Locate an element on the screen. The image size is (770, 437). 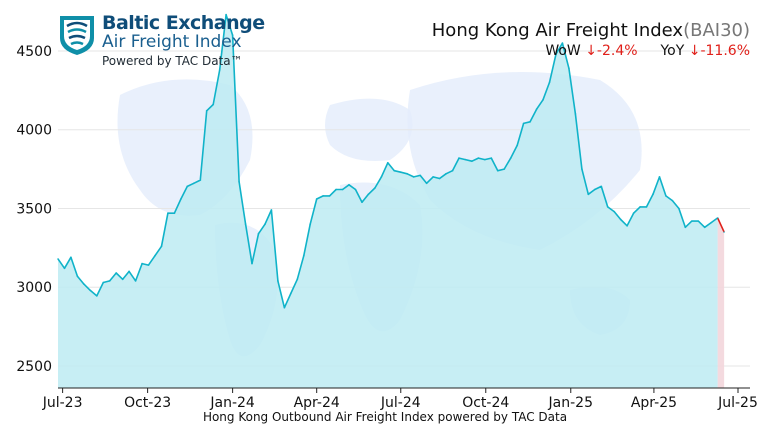
change-stats: WoW ↓-2.4% YoY ↓-11.6% is located at coordinates (591, 51).